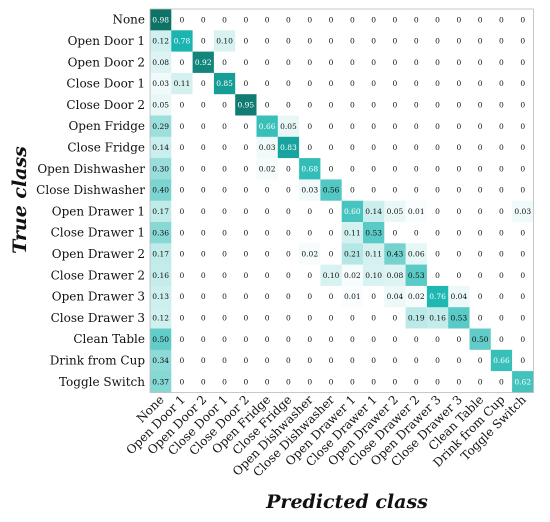 Image resolution: width=550 pixels, height=522 pixels. Describe the element at coordinates (224, 41) in the screenshot. I see `cell-value-label: 0.10` at that location.